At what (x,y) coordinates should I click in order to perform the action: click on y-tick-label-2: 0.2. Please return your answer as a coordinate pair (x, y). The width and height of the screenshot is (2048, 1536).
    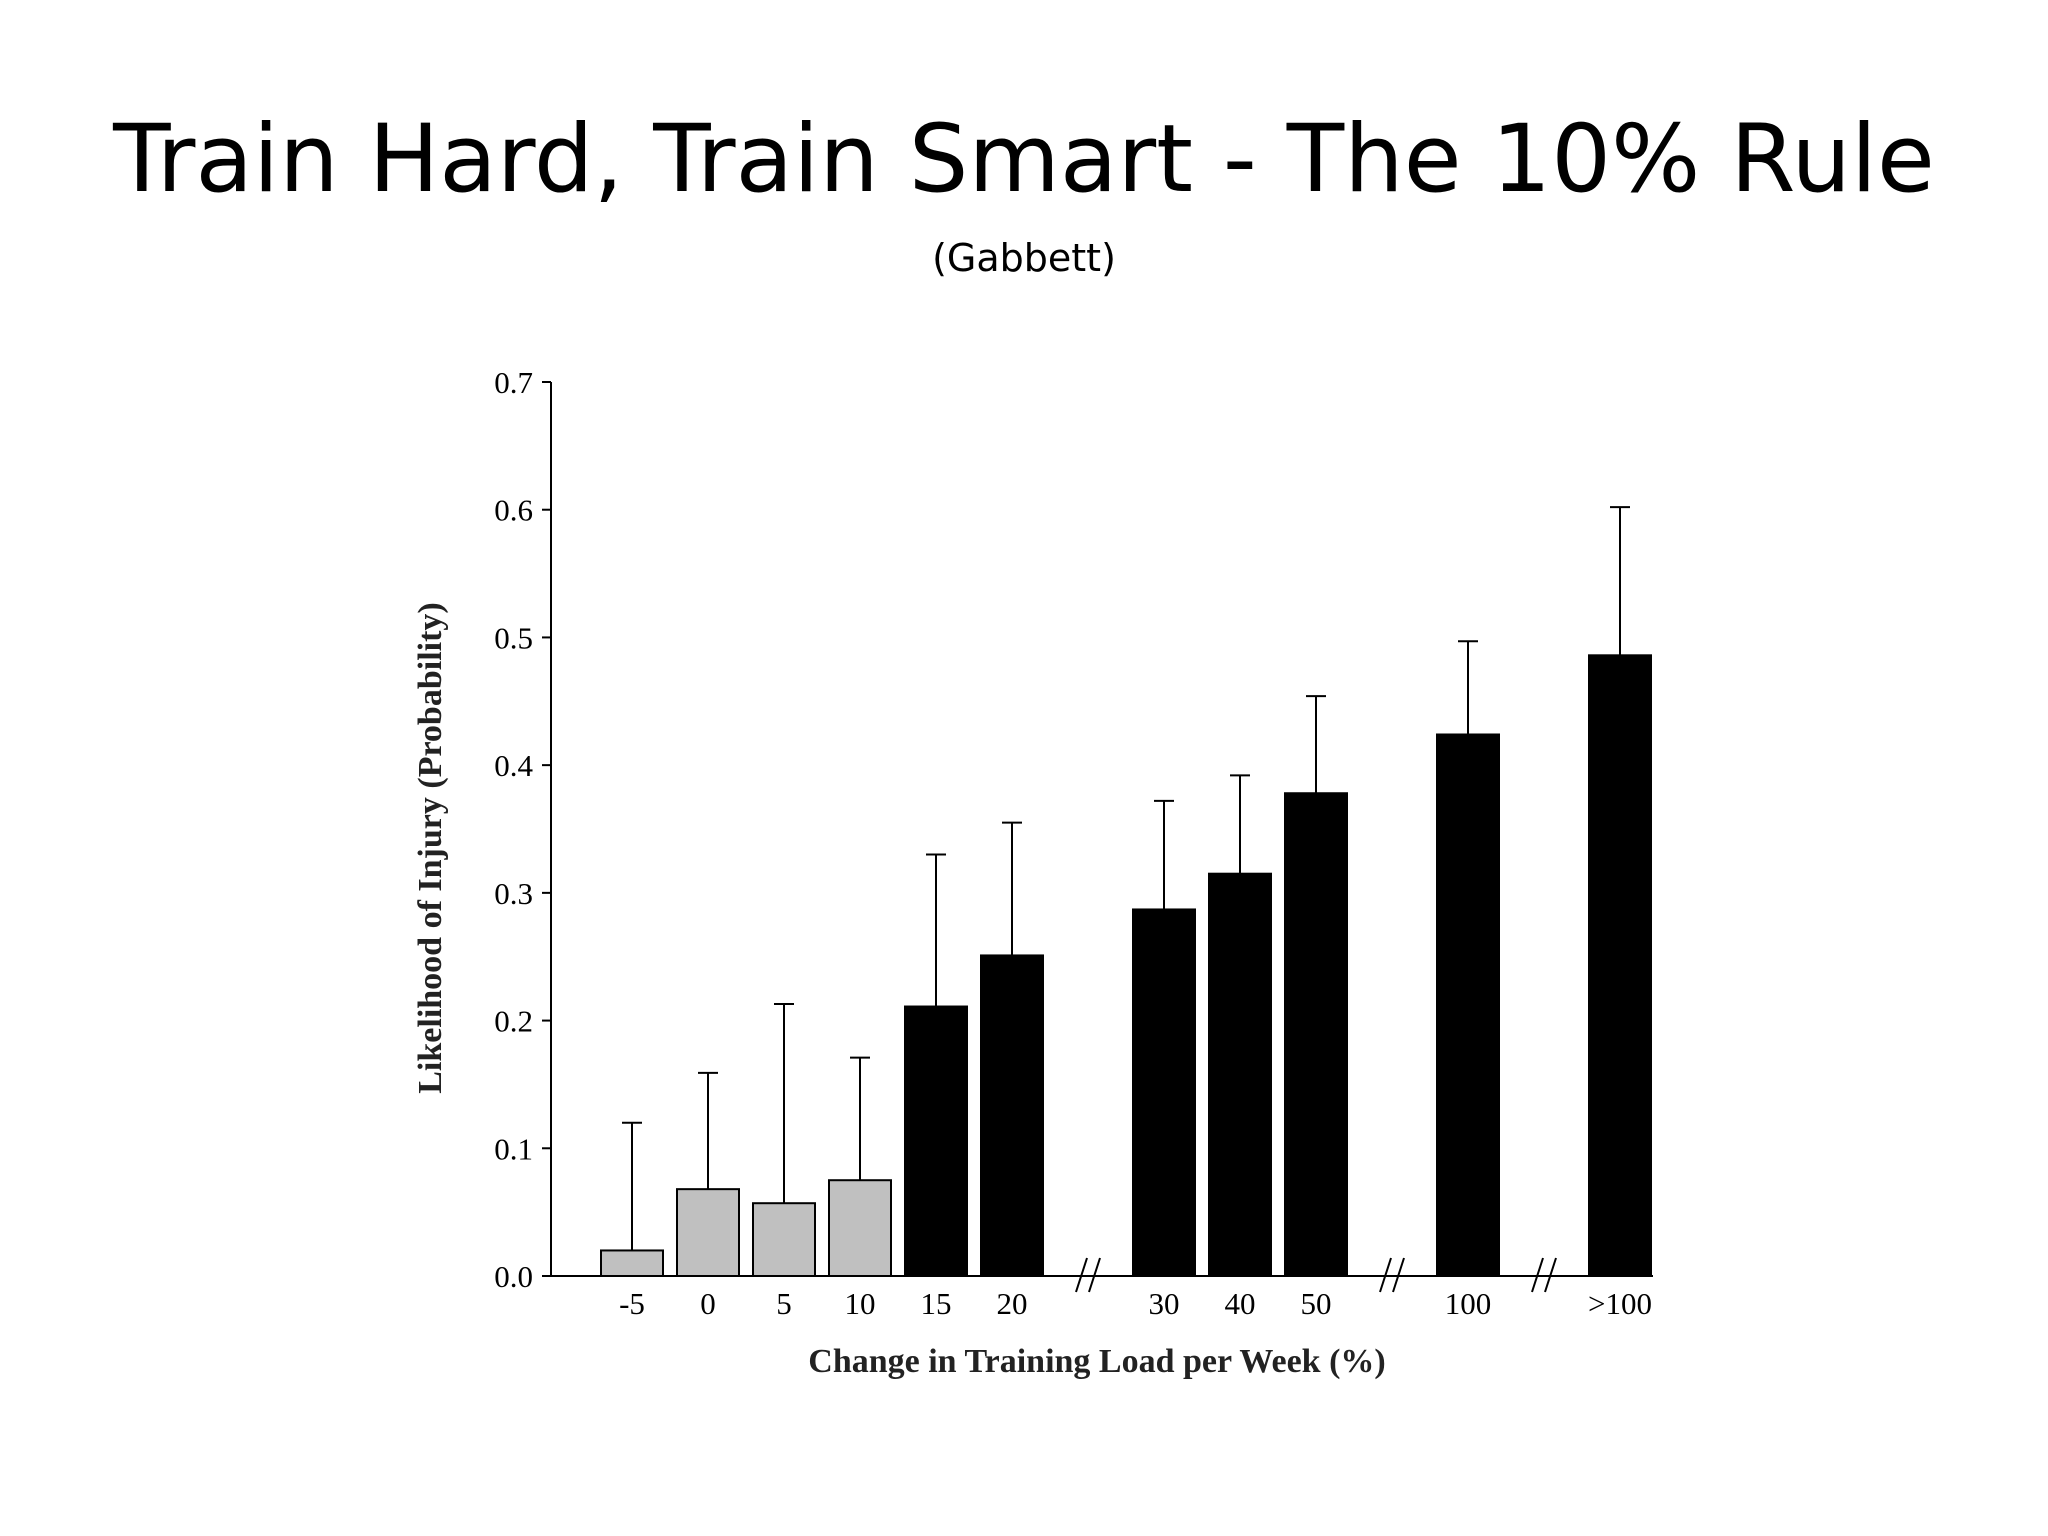
    Looking at the image, I should click on (513, 1021).